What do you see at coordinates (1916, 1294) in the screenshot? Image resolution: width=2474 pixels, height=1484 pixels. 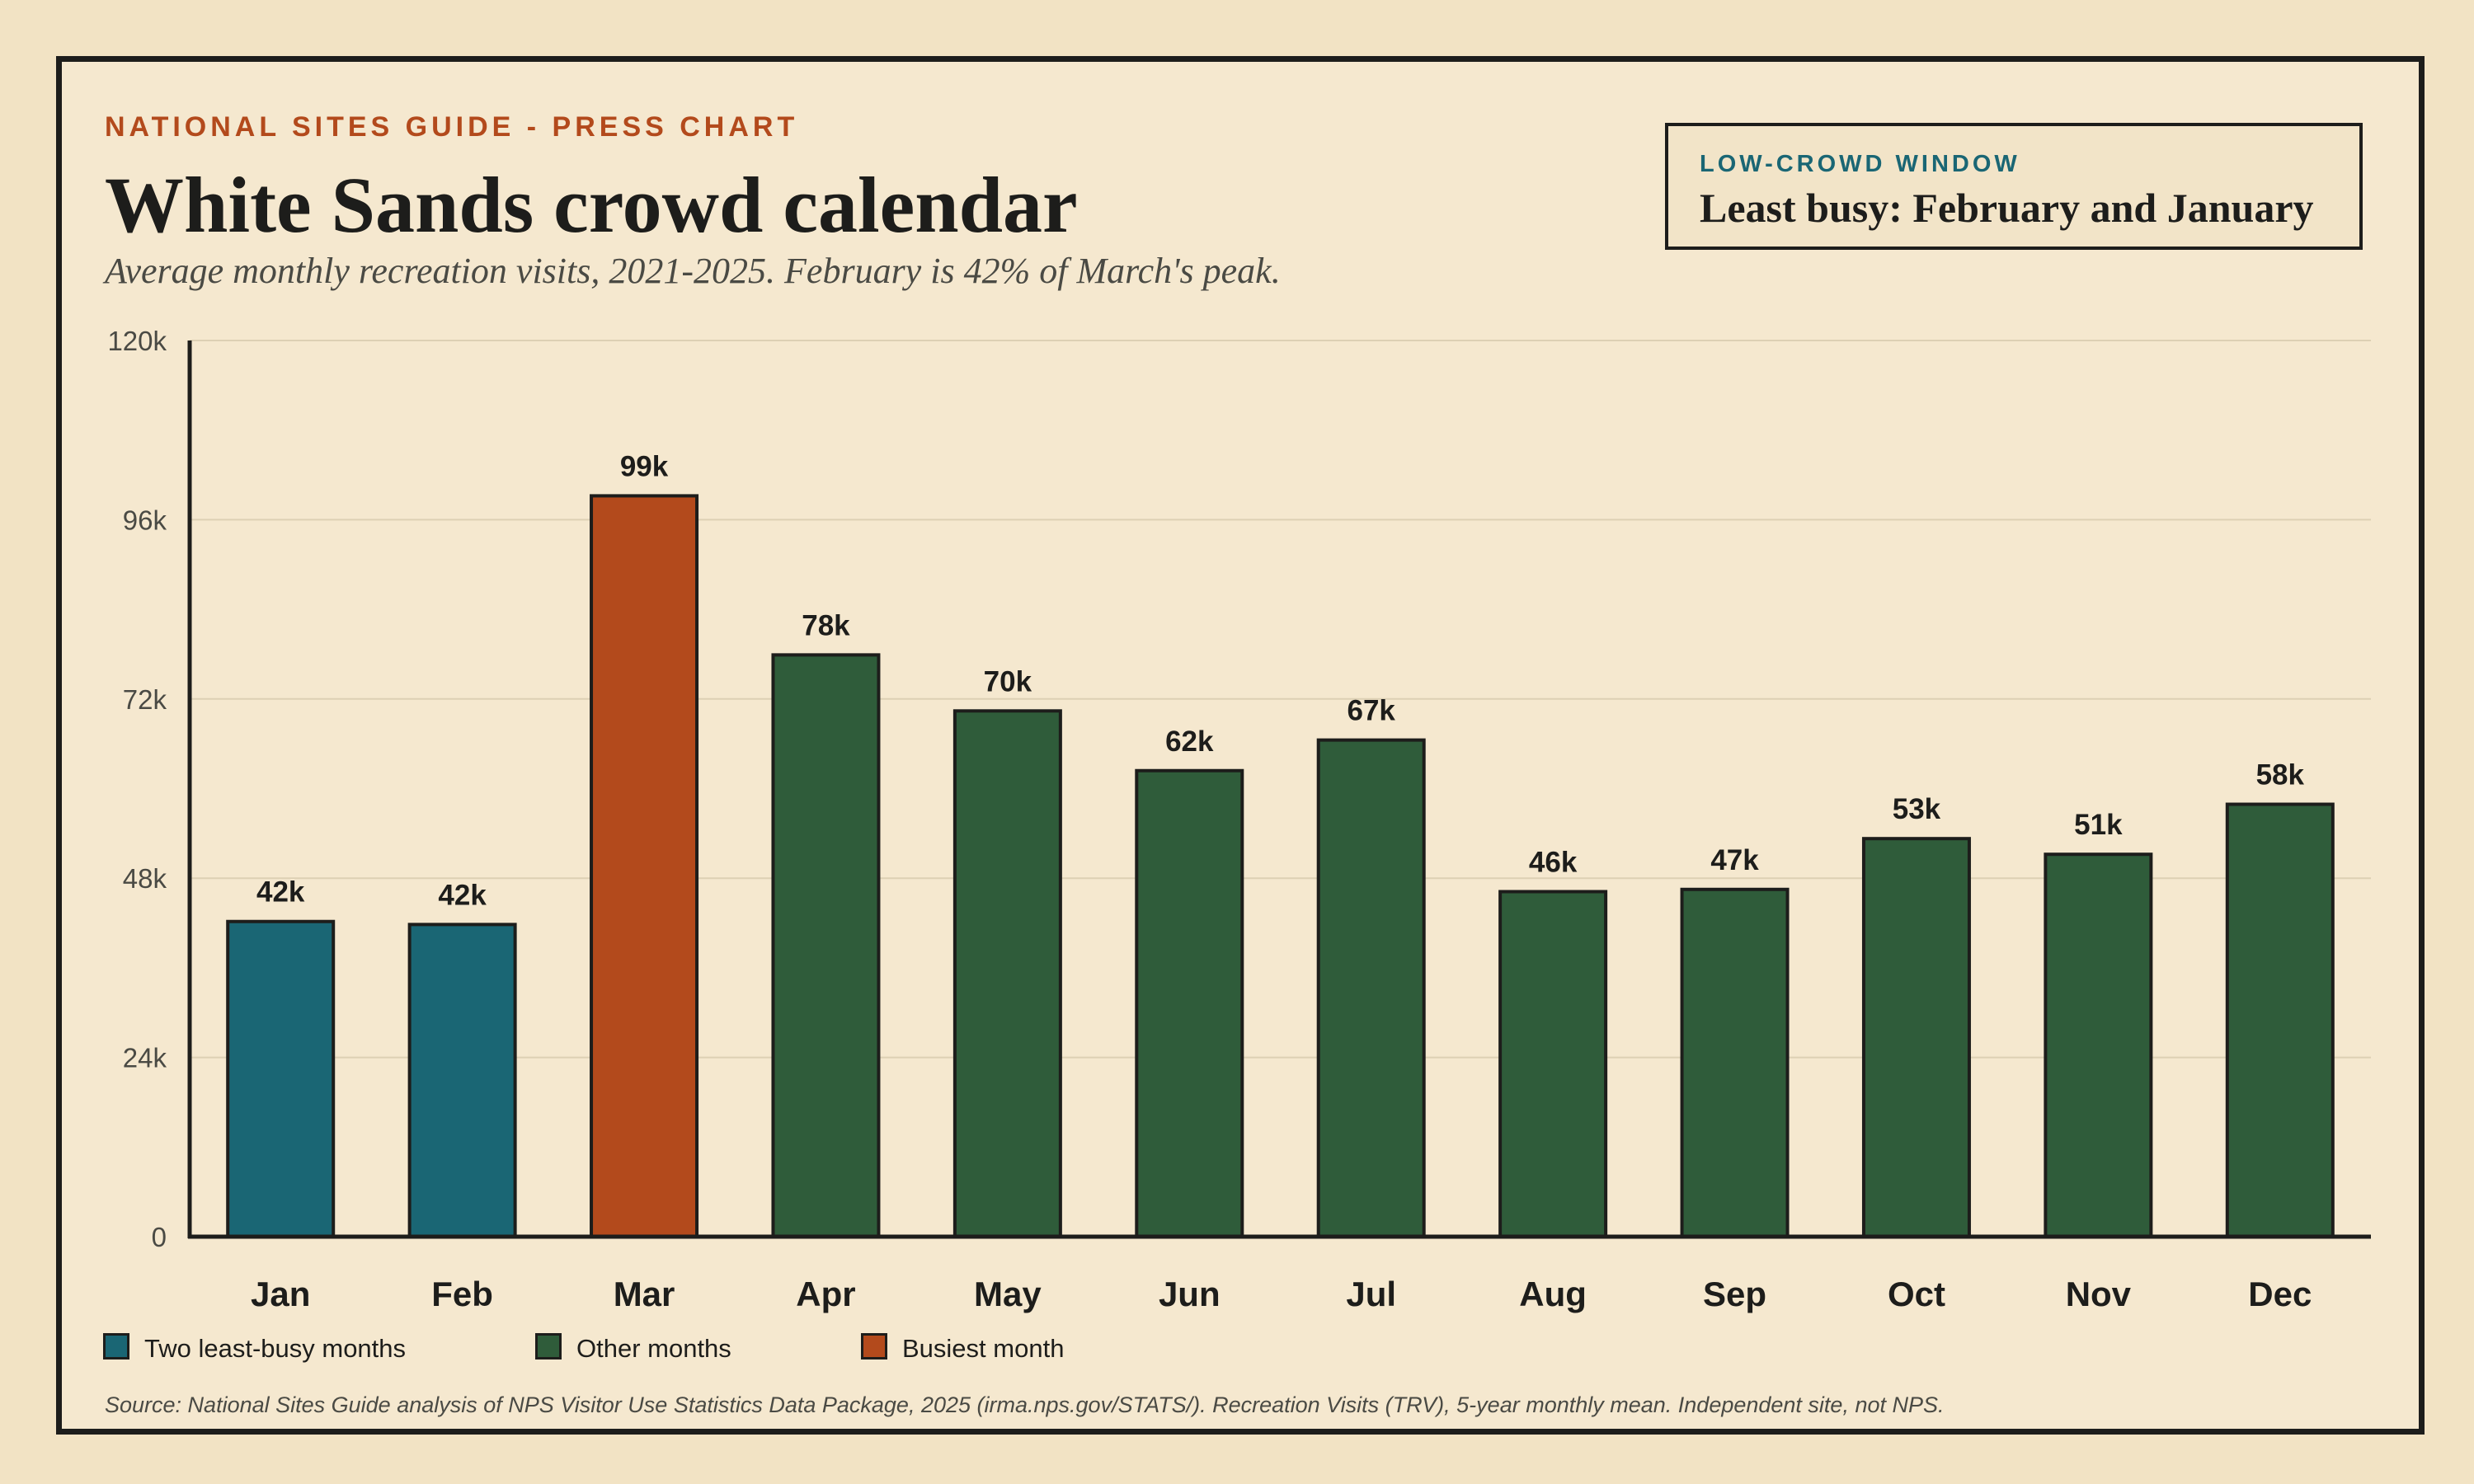 I see `x-tick-label: Oct` at bounding box center [1916, 1294].